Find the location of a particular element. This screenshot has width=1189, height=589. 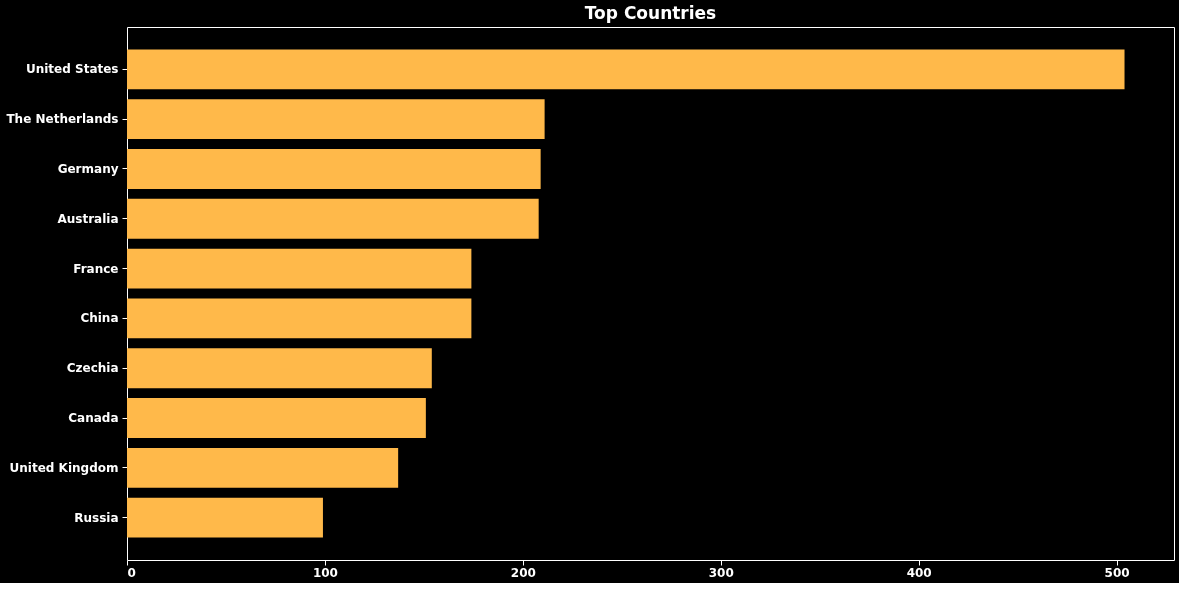

y-tick-label: Australia is located at coordinates (88, 218).